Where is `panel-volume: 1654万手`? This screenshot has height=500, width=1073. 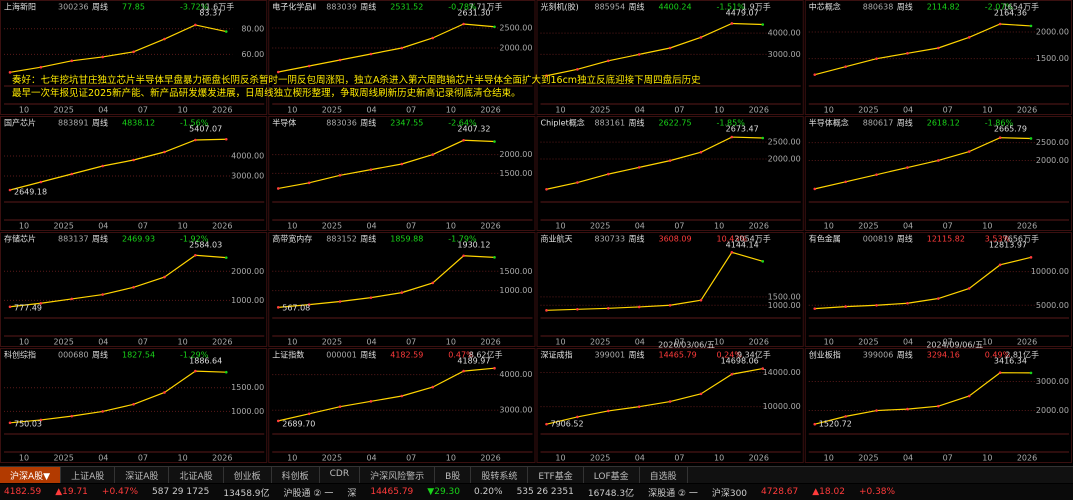
panel-volume: 1654万手 is located at coordinates (1021, 7).